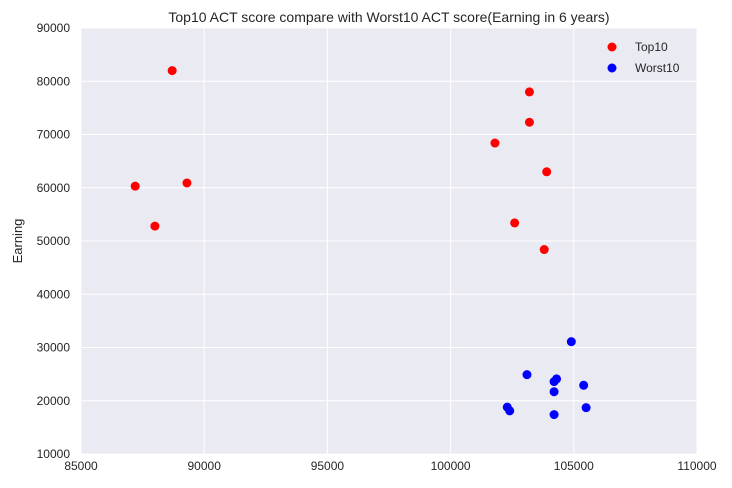  What do you see at coordinates (54, 81) in the screenshot?
I see `y-tick-label: 80000` at bounding box center [54, 81].